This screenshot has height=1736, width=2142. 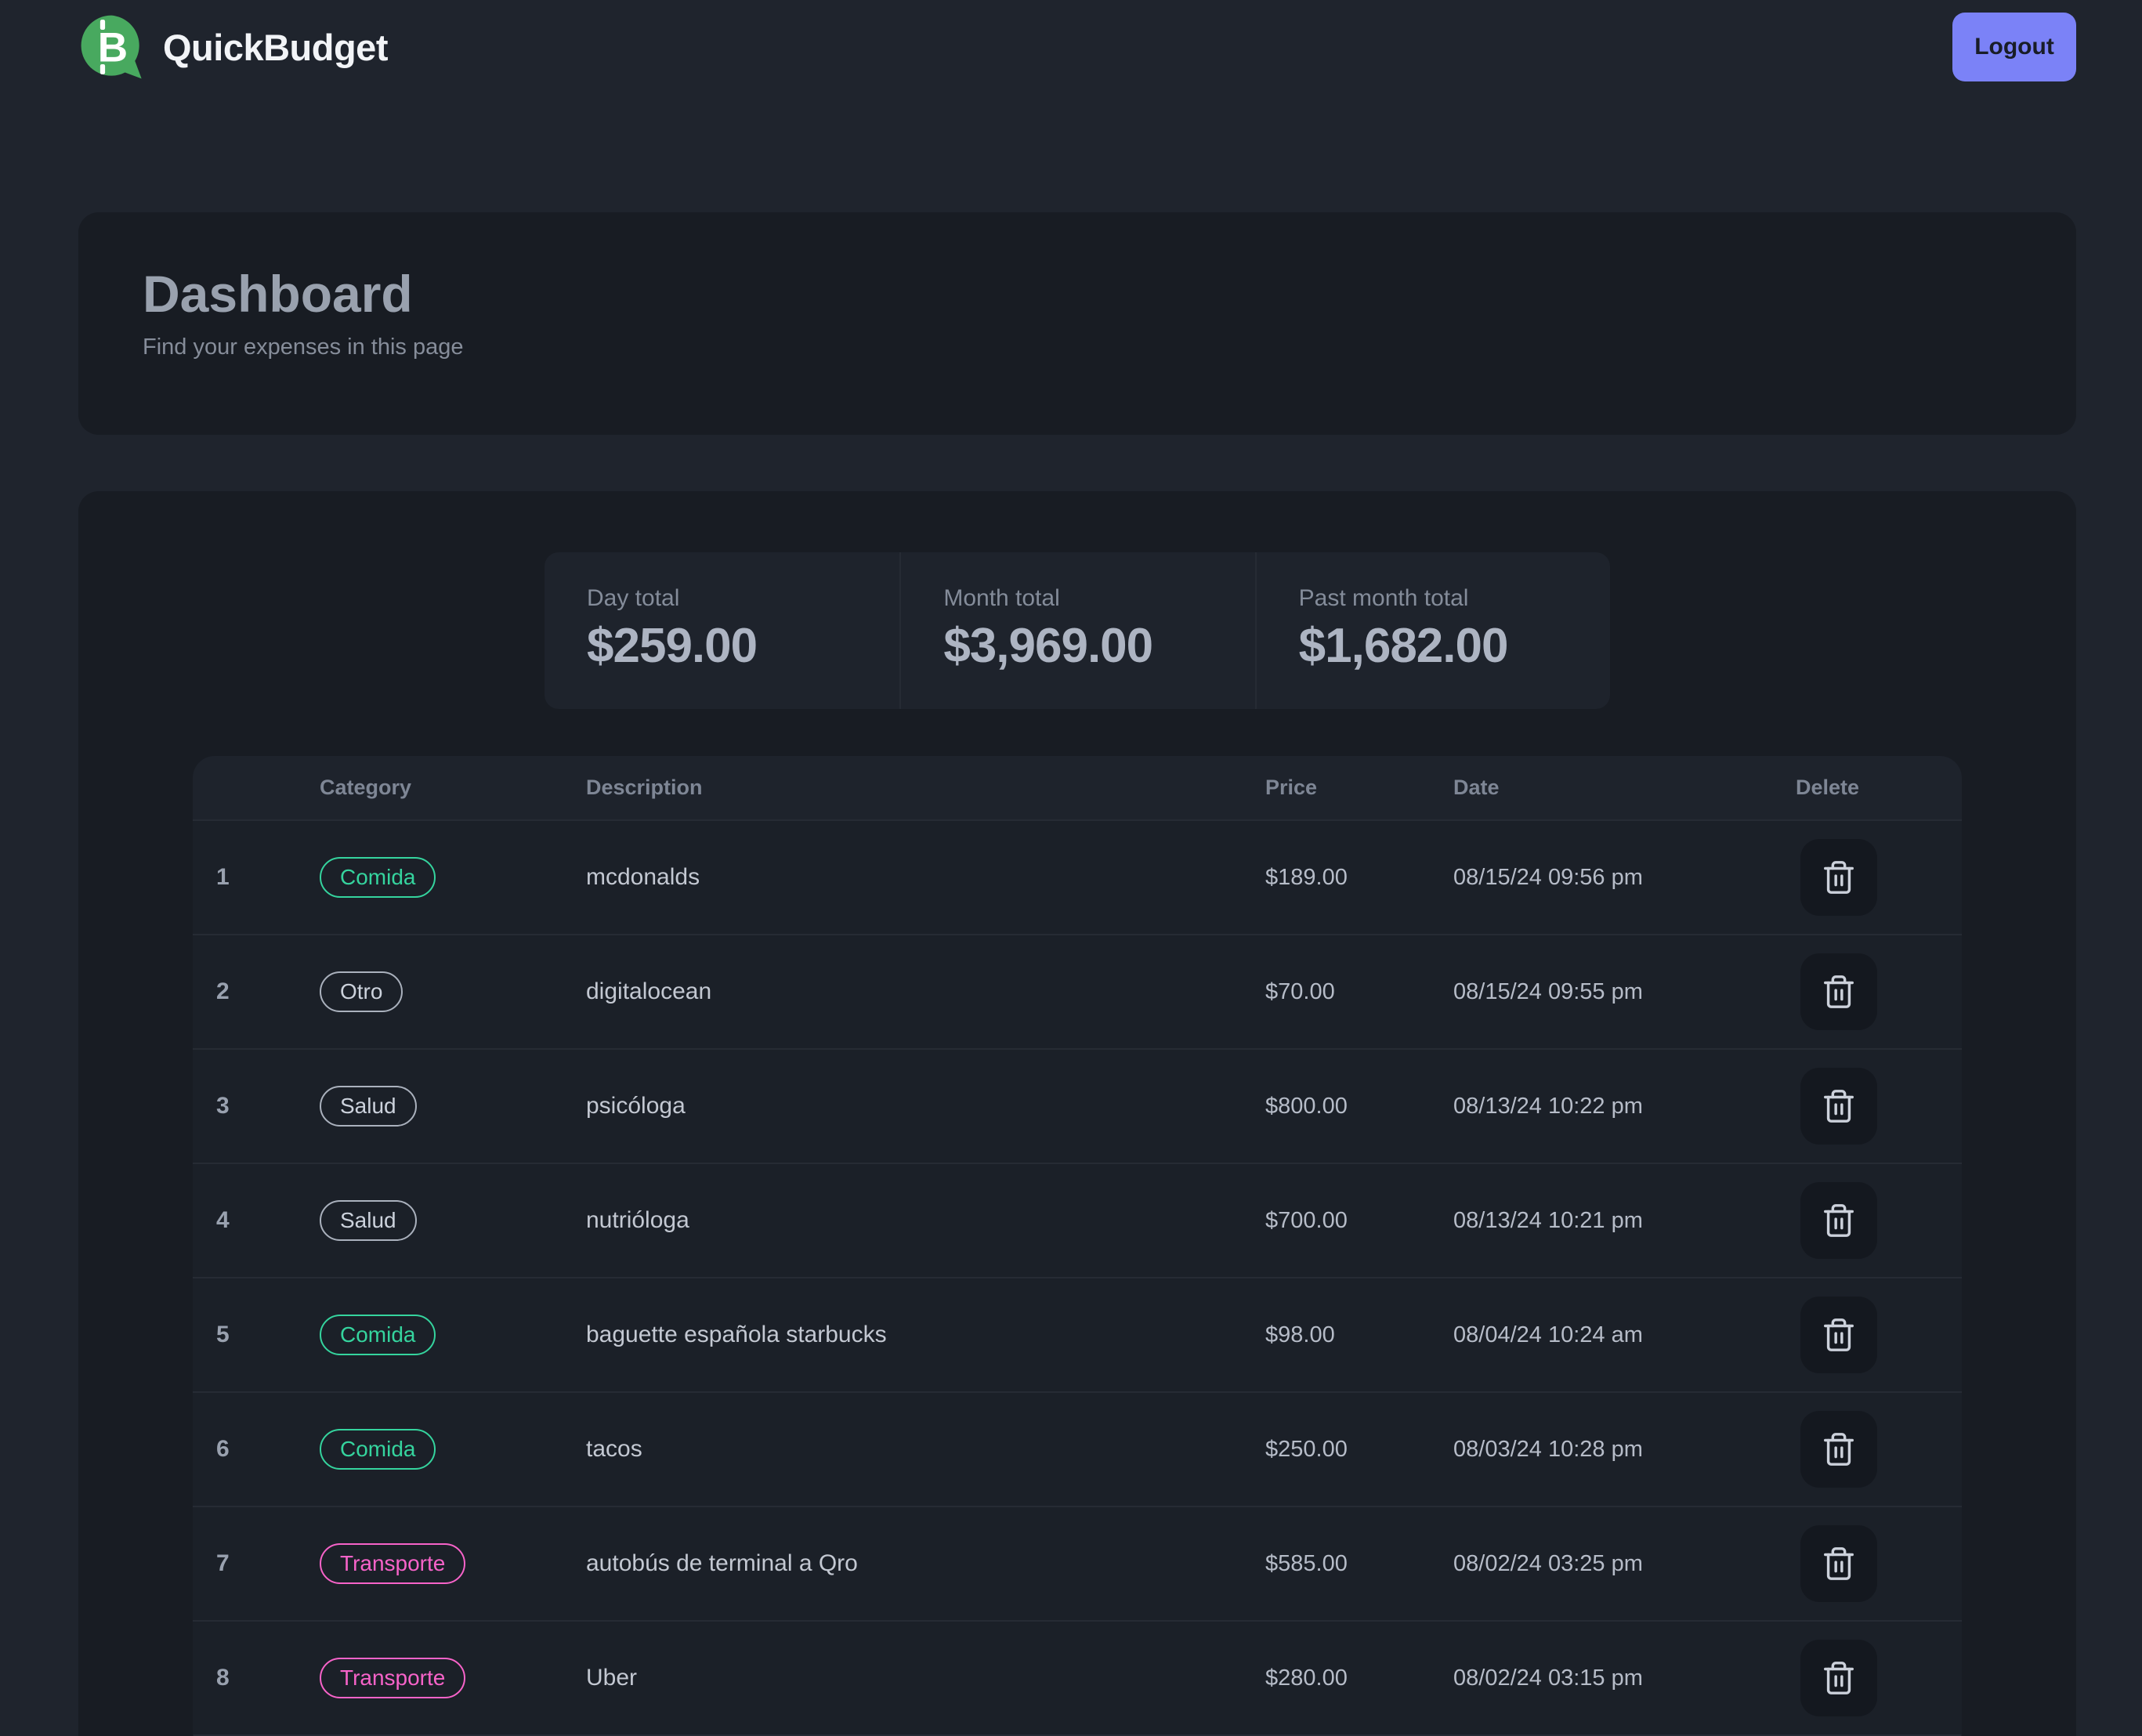 What do you see at coordinates (1306, 877) in the screenshot?
I see `price-cell: $189.00` at bounding box center [1306, 877].